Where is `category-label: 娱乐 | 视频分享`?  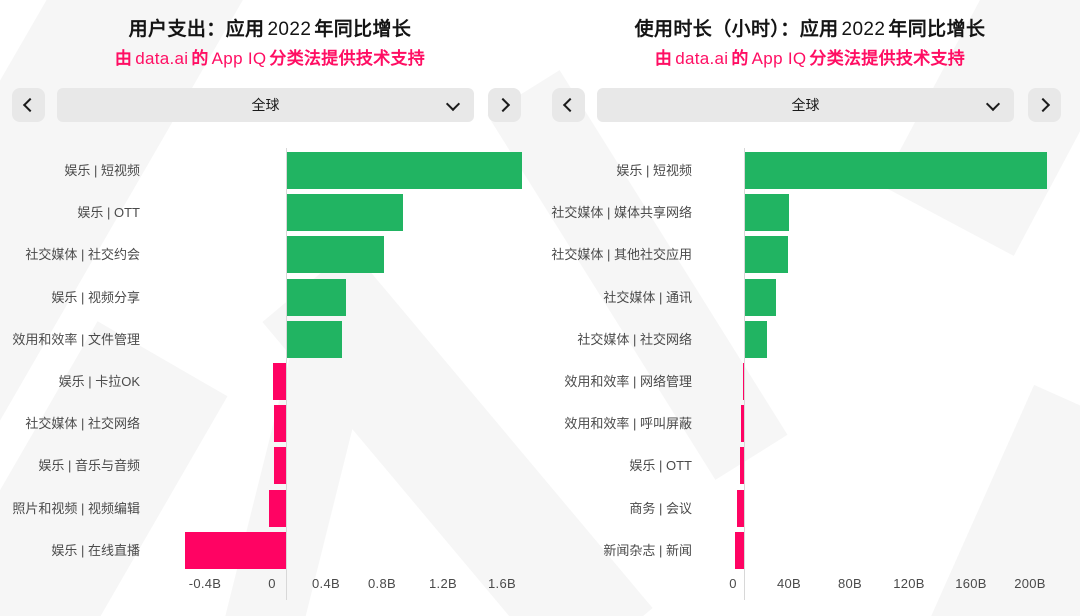 category-label: 娱乐 | 视频分享 is located at coordinates (95, 297).